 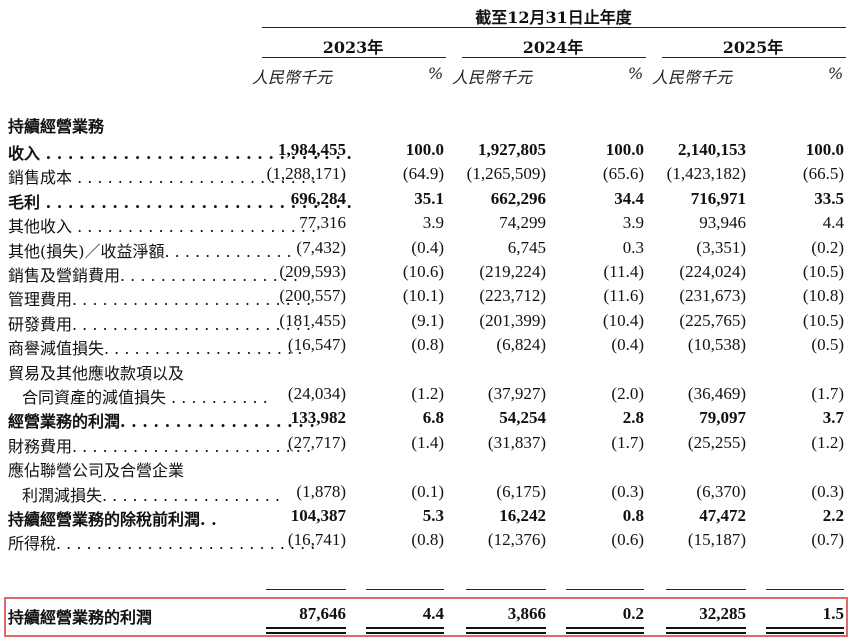 I want to click on row-label: 貿易及其他應收款項以及, so click(x=96, y=373).